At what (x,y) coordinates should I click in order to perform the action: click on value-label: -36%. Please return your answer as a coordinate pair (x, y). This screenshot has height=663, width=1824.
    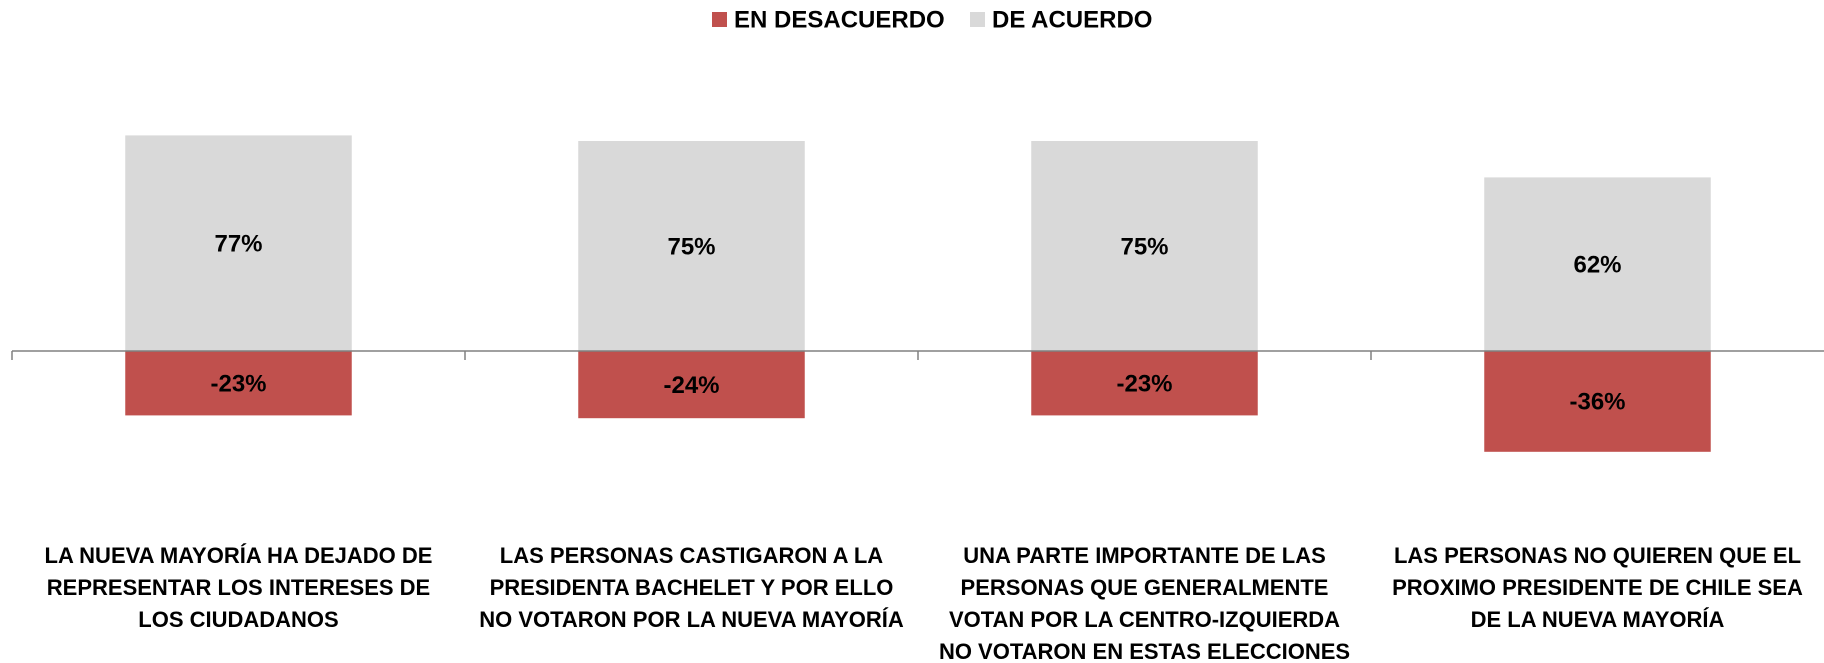
    Looking at the image, I should click on (1597, 402).